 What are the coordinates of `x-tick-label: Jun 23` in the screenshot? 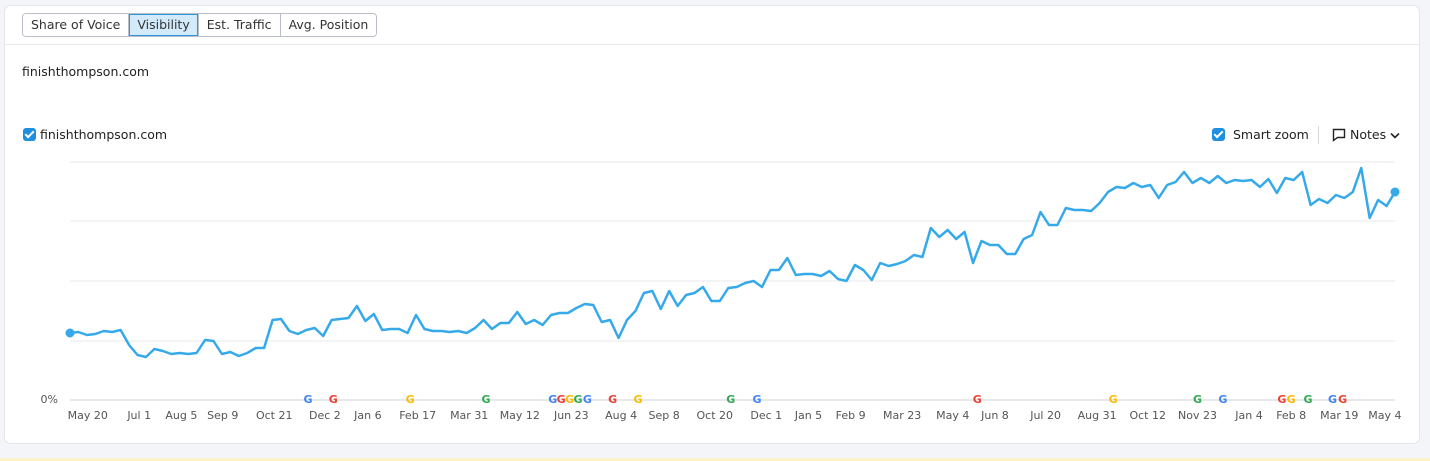 It's located at (571, 415).